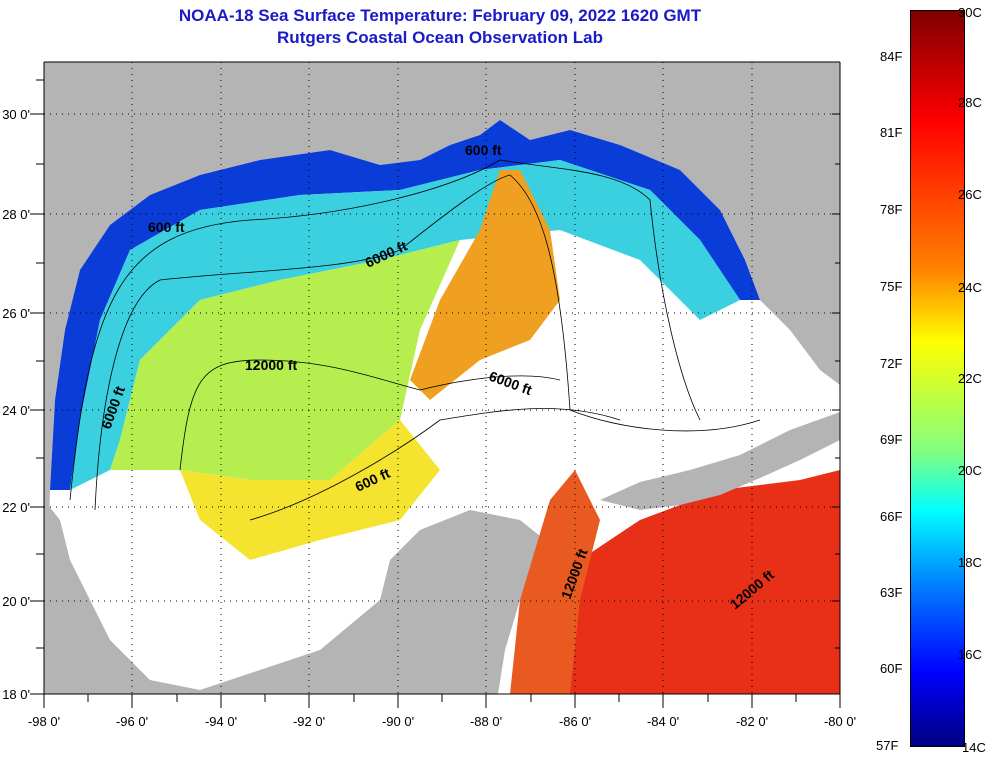 Image resolution: width=992 pixels, height=761 pixels. Describe the element at coordinates (16, 694) in the screenshot. I see `lat-label: 18 0'` at that location.